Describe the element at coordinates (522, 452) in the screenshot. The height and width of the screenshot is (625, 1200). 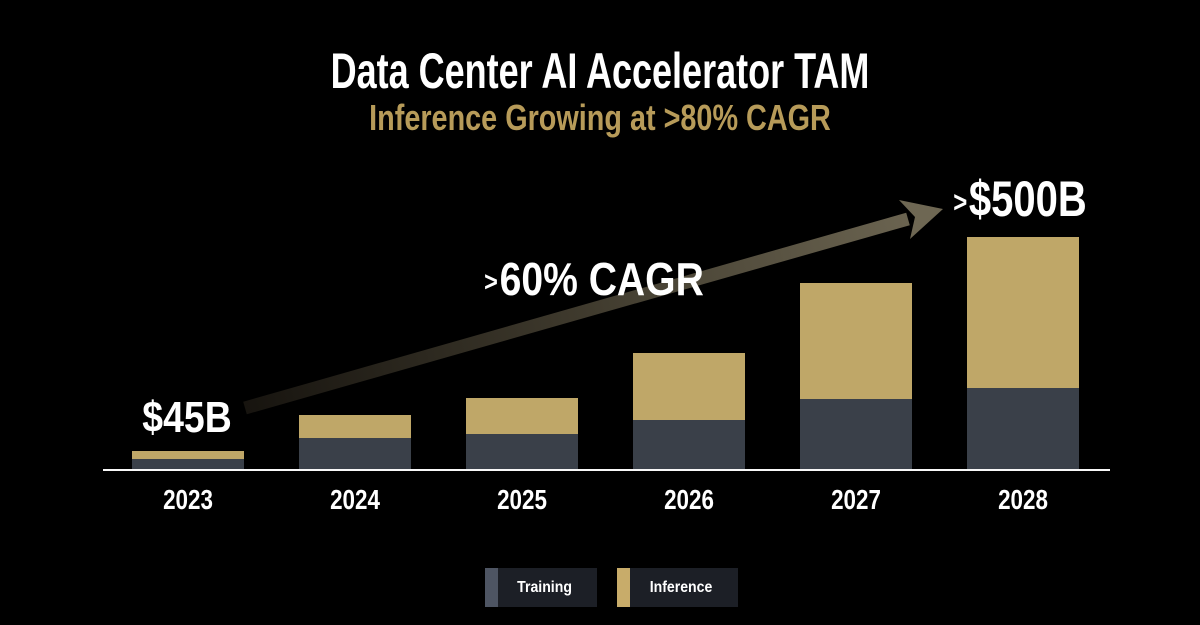
I see `bar-2025-training-segment` at that location.